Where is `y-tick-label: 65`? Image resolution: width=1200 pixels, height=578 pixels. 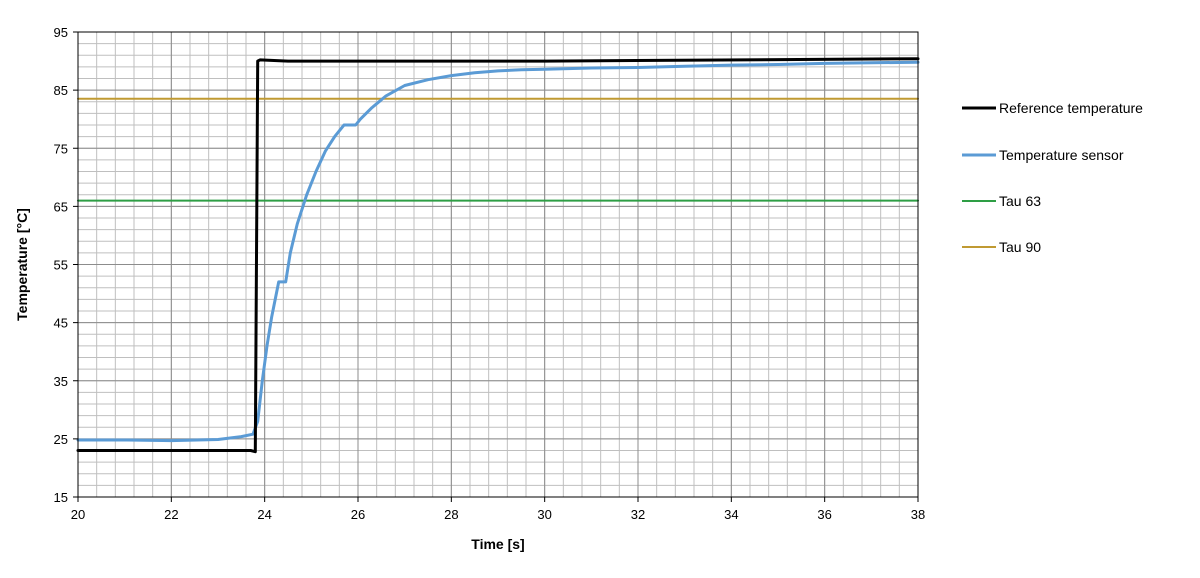 y-tick-label: 65 is located at coordinates (61, 206).